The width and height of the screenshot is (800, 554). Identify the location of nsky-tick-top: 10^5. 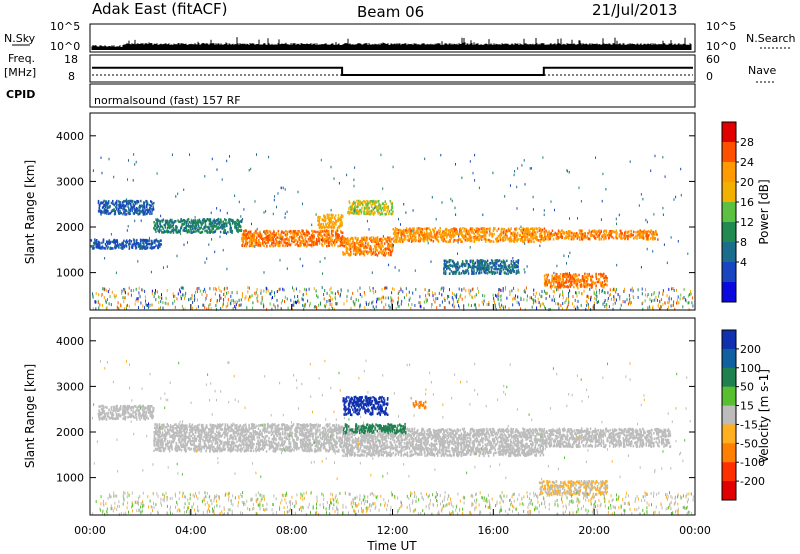
(65, 26).